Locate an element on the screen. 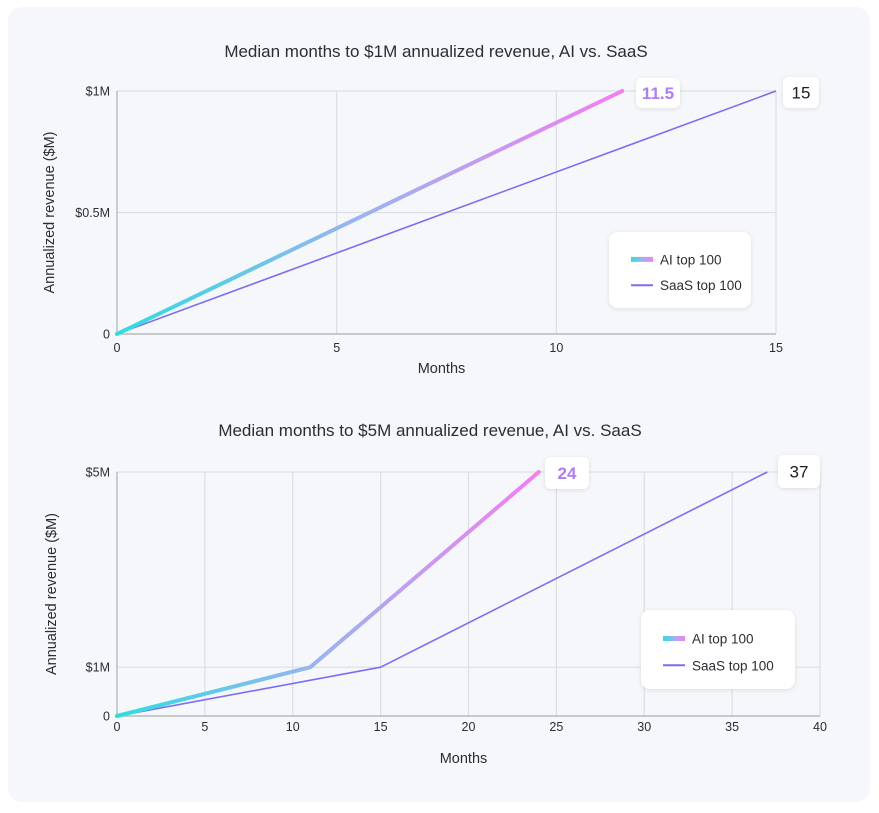 Image resolution: width=879 pixels, height=813 pixels. ai-end-callout: 24 is located at coordinates (567, 473).